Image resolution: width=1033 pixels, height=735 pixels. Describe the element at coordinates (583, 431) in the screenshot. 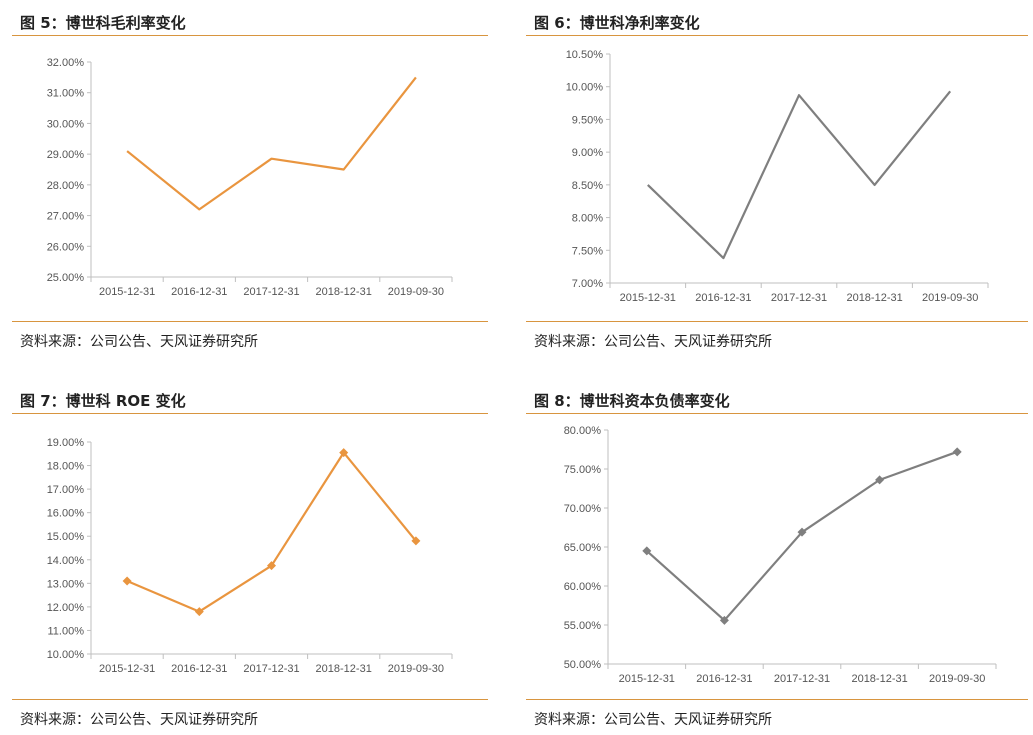

I see `y-tick-label: 80.00%` at that location.